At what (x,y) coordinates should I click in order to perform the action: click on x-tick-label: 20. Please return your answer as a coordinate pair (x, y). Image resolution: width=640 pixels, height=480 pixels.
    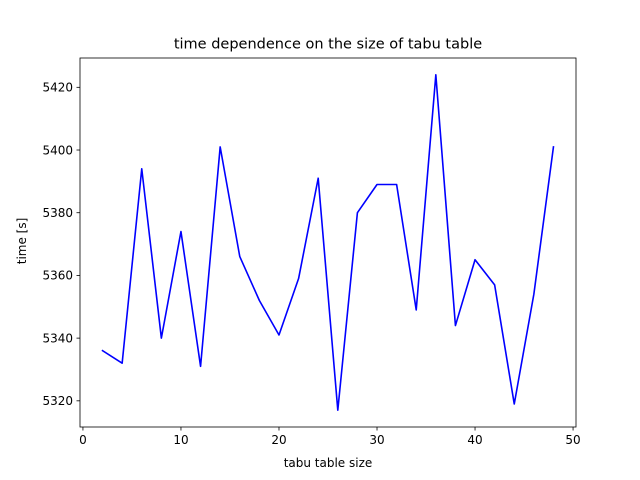
    Looking at the image, I should click on (278, 440).